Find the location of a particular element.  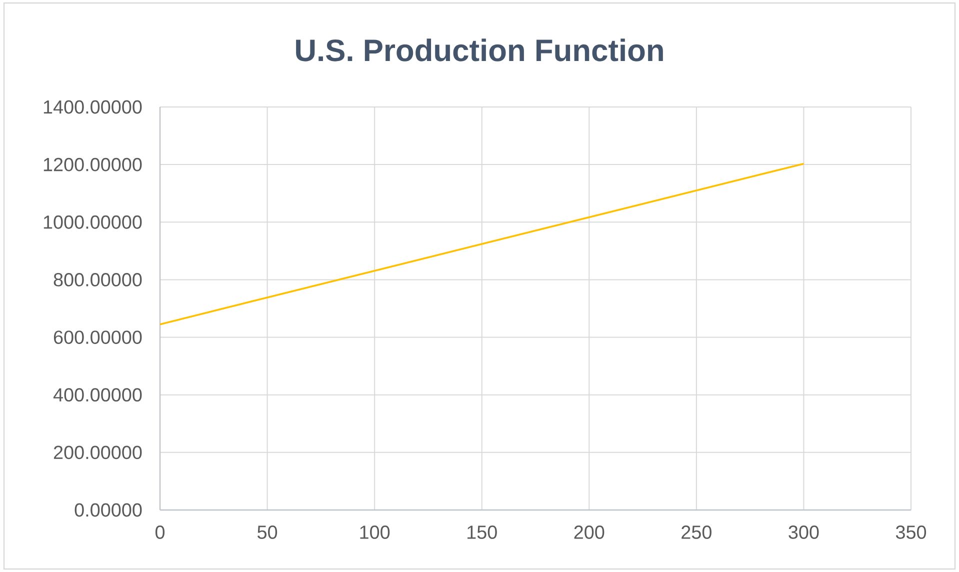

y-tick-label: 1000.00000 is located at coordinates (93, 222).